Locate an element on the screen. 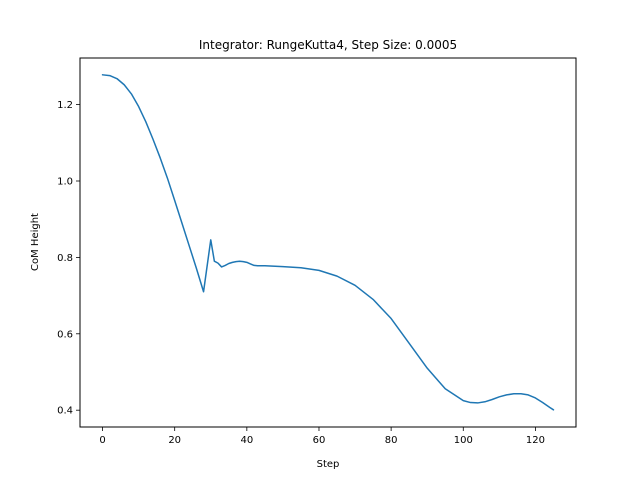 Image resolution: width=640 pixels, height=480 pixels. y-axis: 0.4 0.6 0.8 1.0 1.2 is located at coordinates (68, 258).